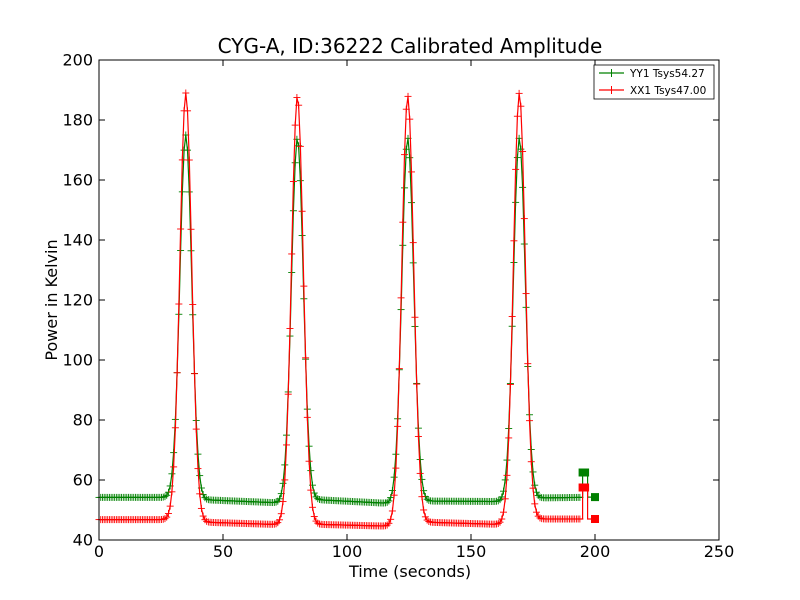  What do you see at coordinates (223, 551) in the screenshot?
I see `x-tick-label: 50` at bounding box center [223, 551].